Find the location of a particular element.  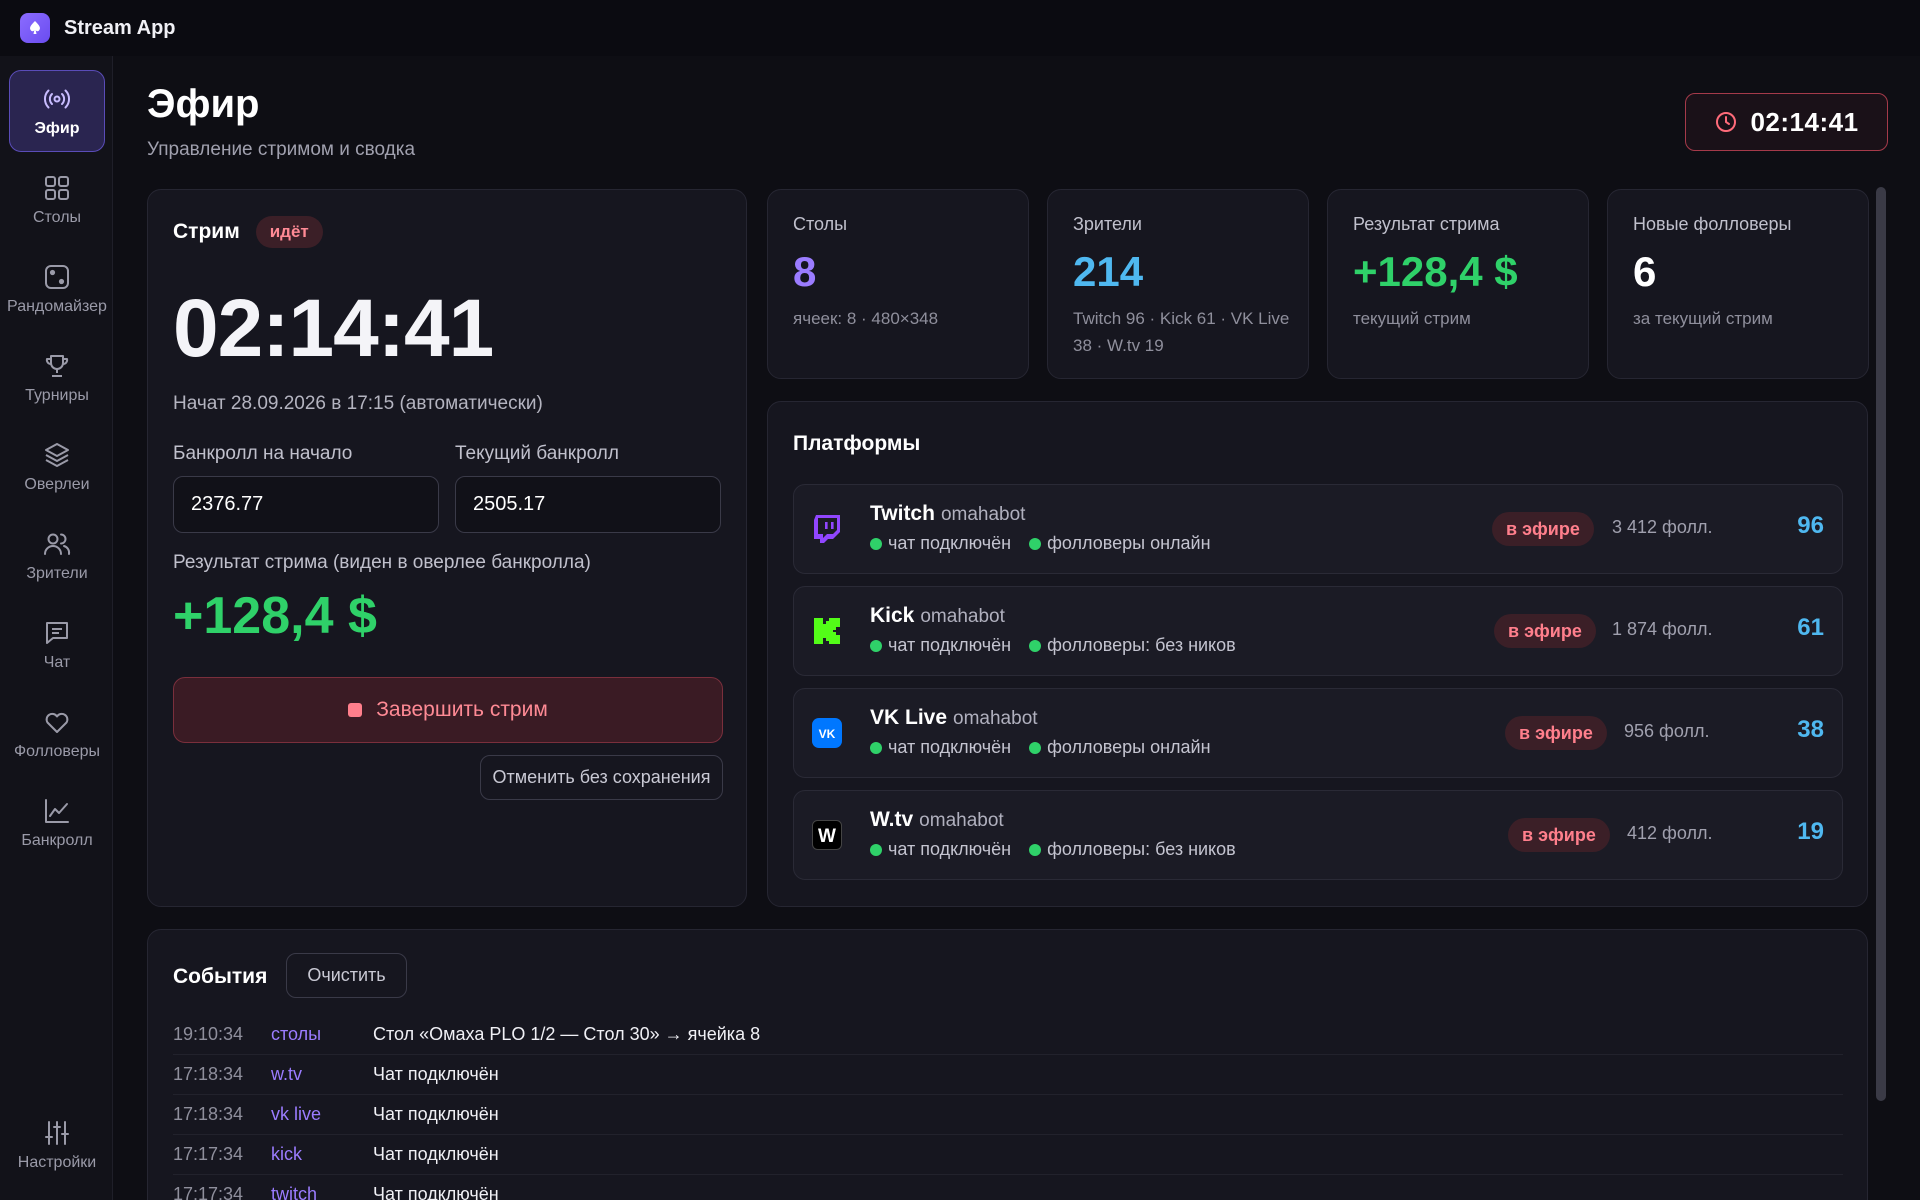

event-source: kick is located at coordinates (286, 1154).